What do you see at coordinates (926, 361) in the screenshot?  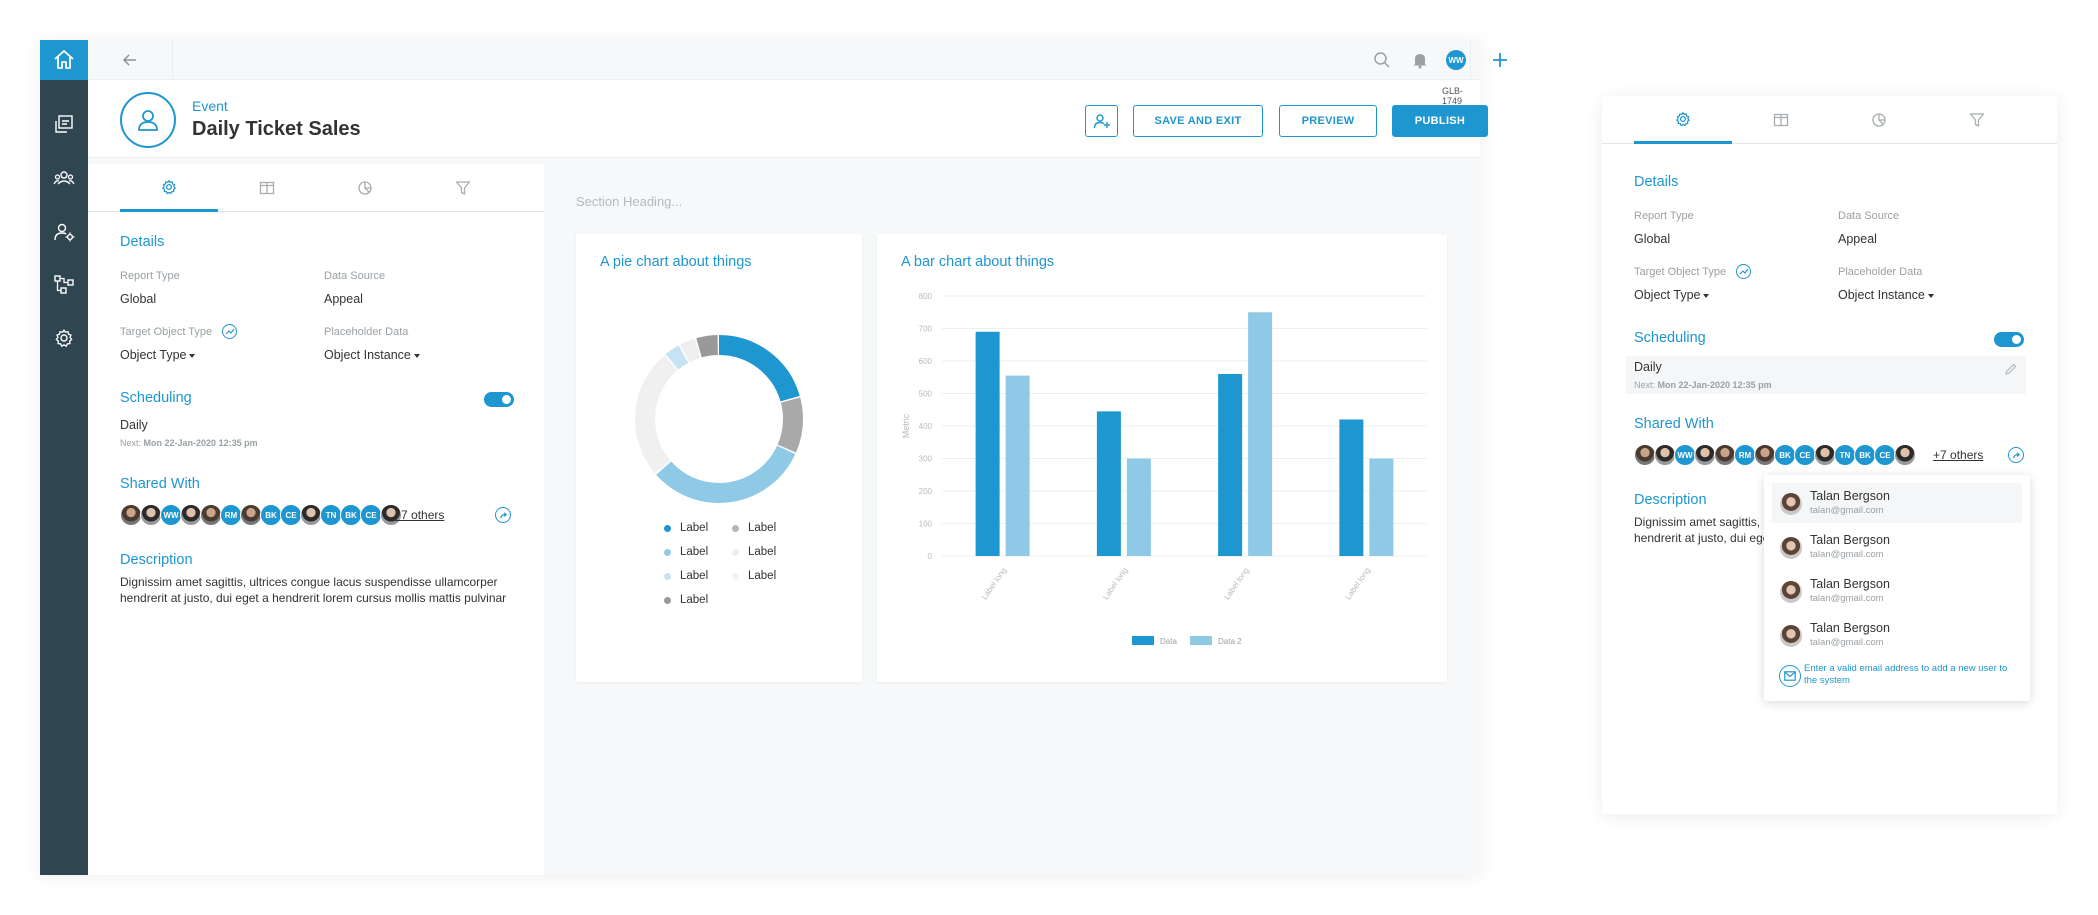 I see `y-tick-label: 600` at bounding box center [926, 361].